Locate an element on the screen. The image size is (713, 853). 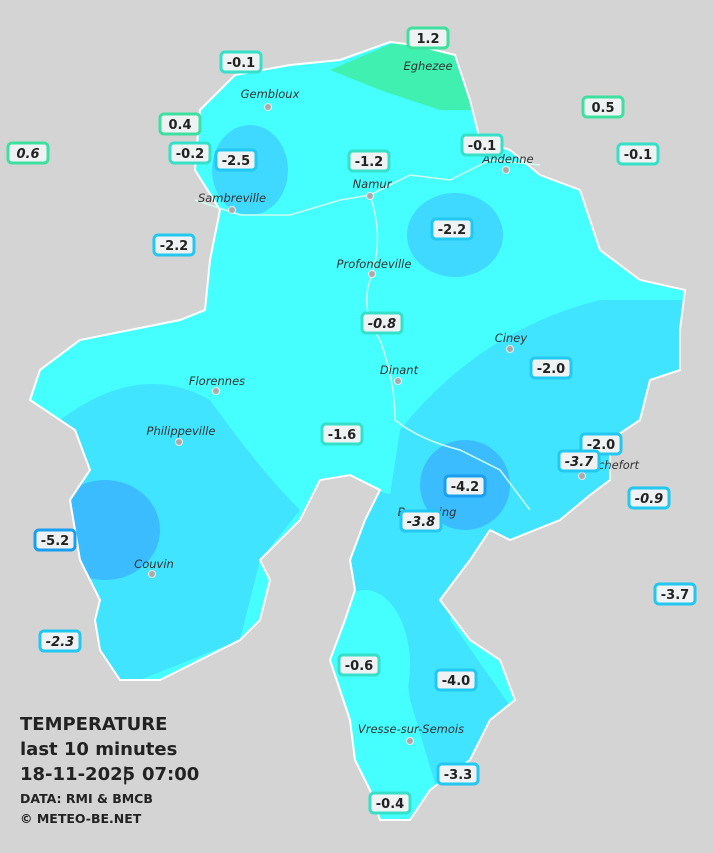
station: -1.6 is located at coordinates (342, 434).